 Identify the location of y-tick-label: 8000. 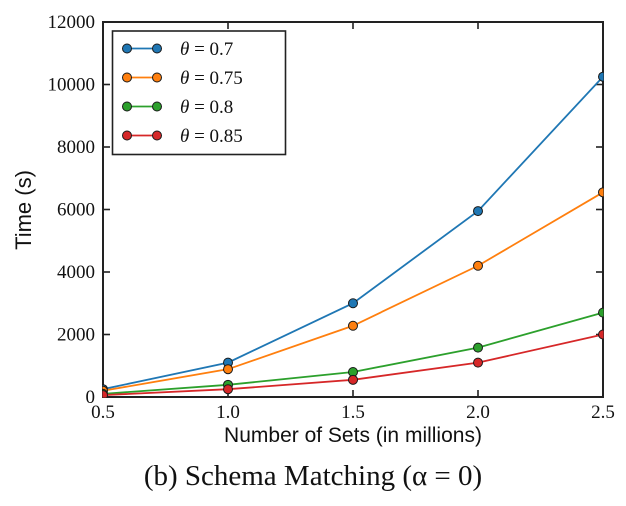
(76, 147).